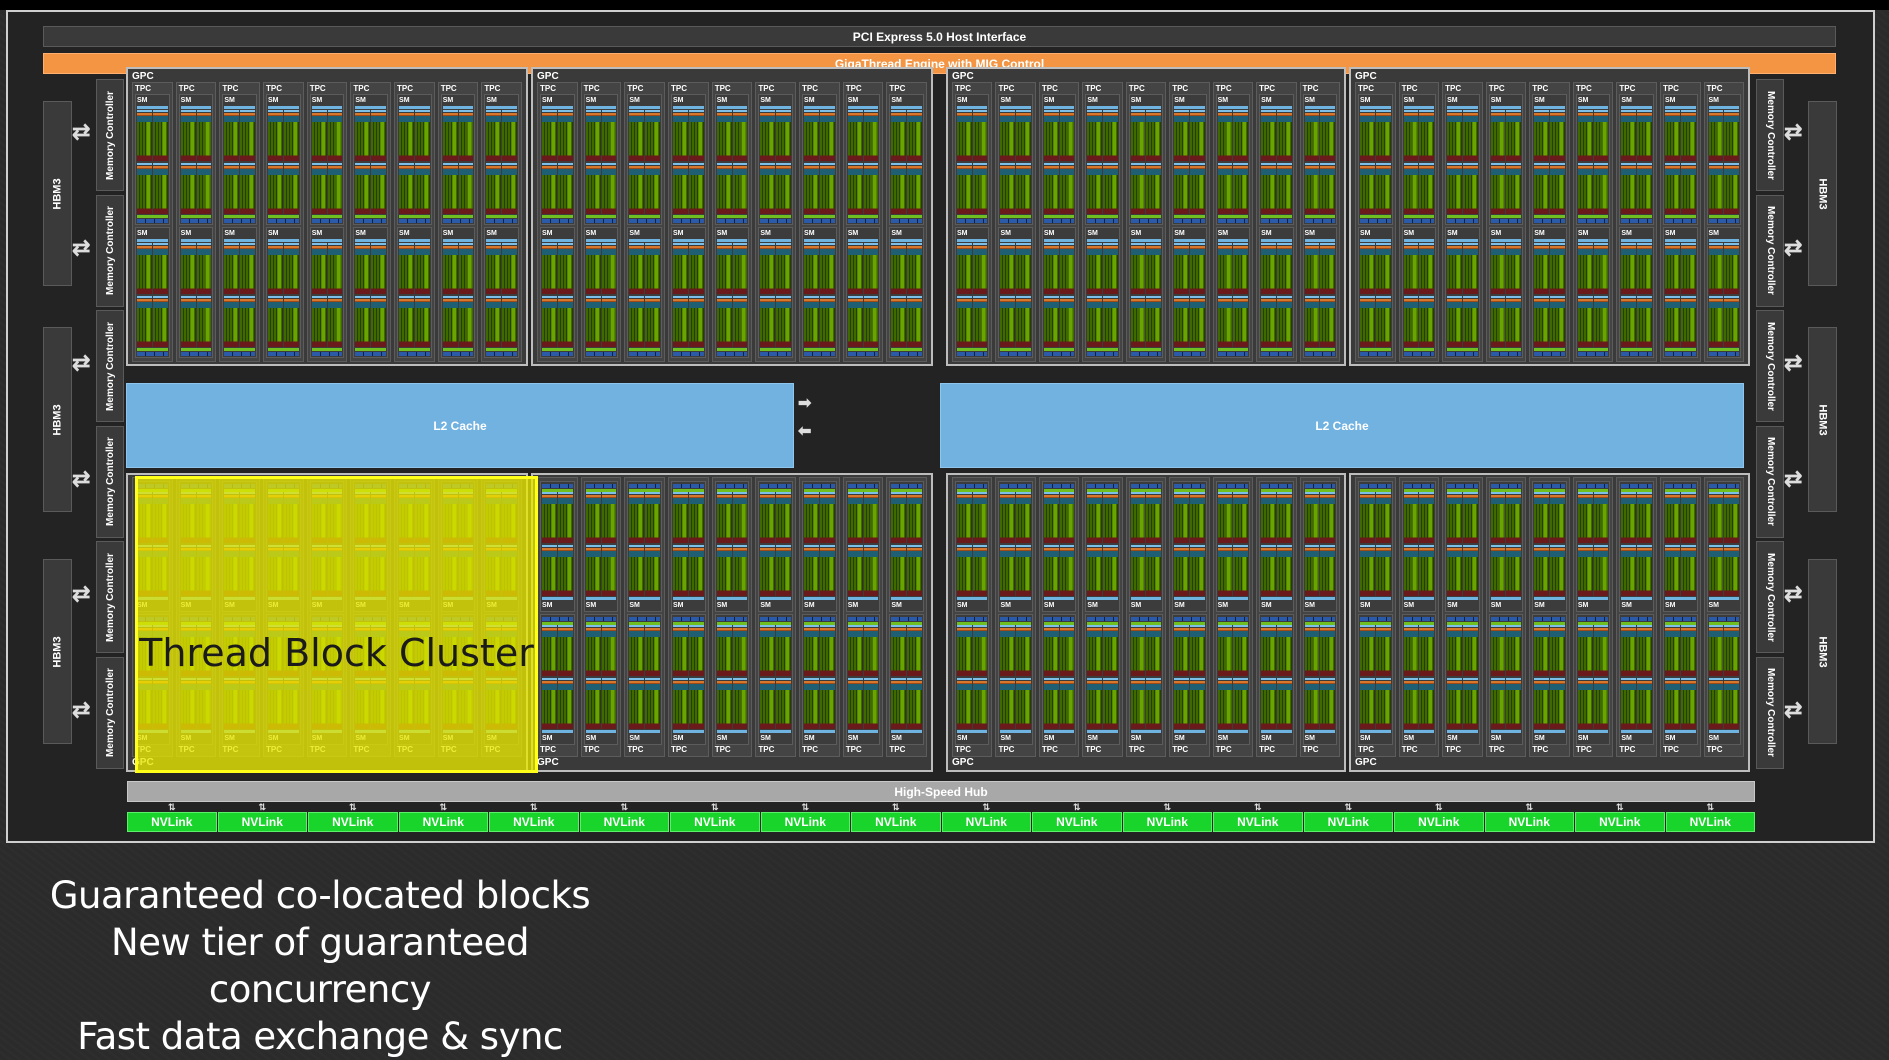  Describe the element at coordinates (1366, 762) in the screenshot. I see `gpc-label: GPC` at that location.